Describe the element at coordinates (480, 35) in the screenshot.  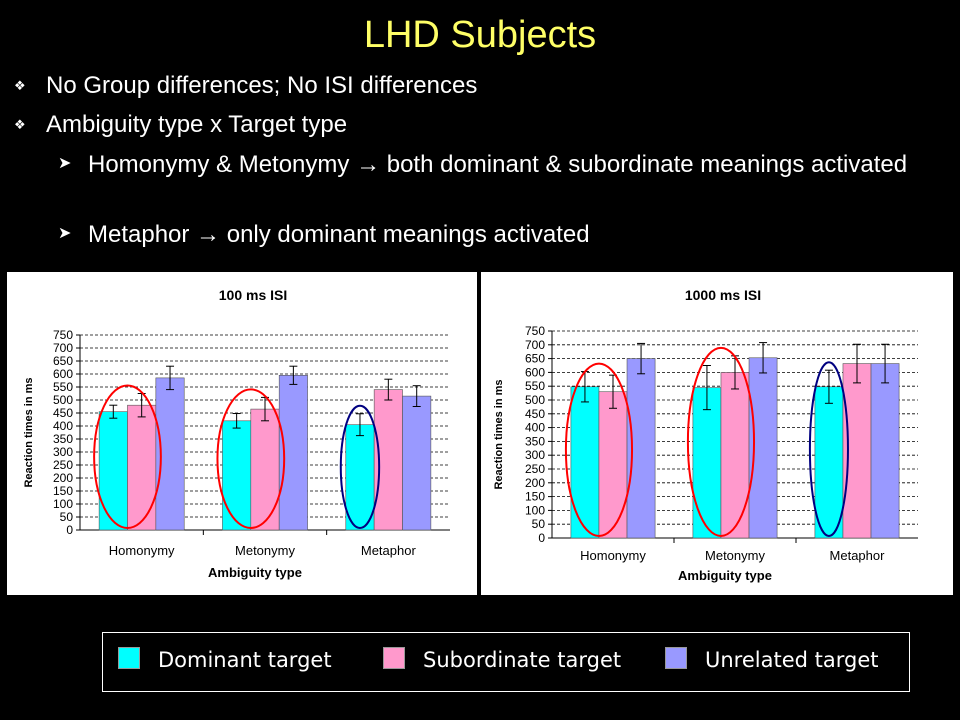
I see `slide-title: LHD Subjects` at that location.